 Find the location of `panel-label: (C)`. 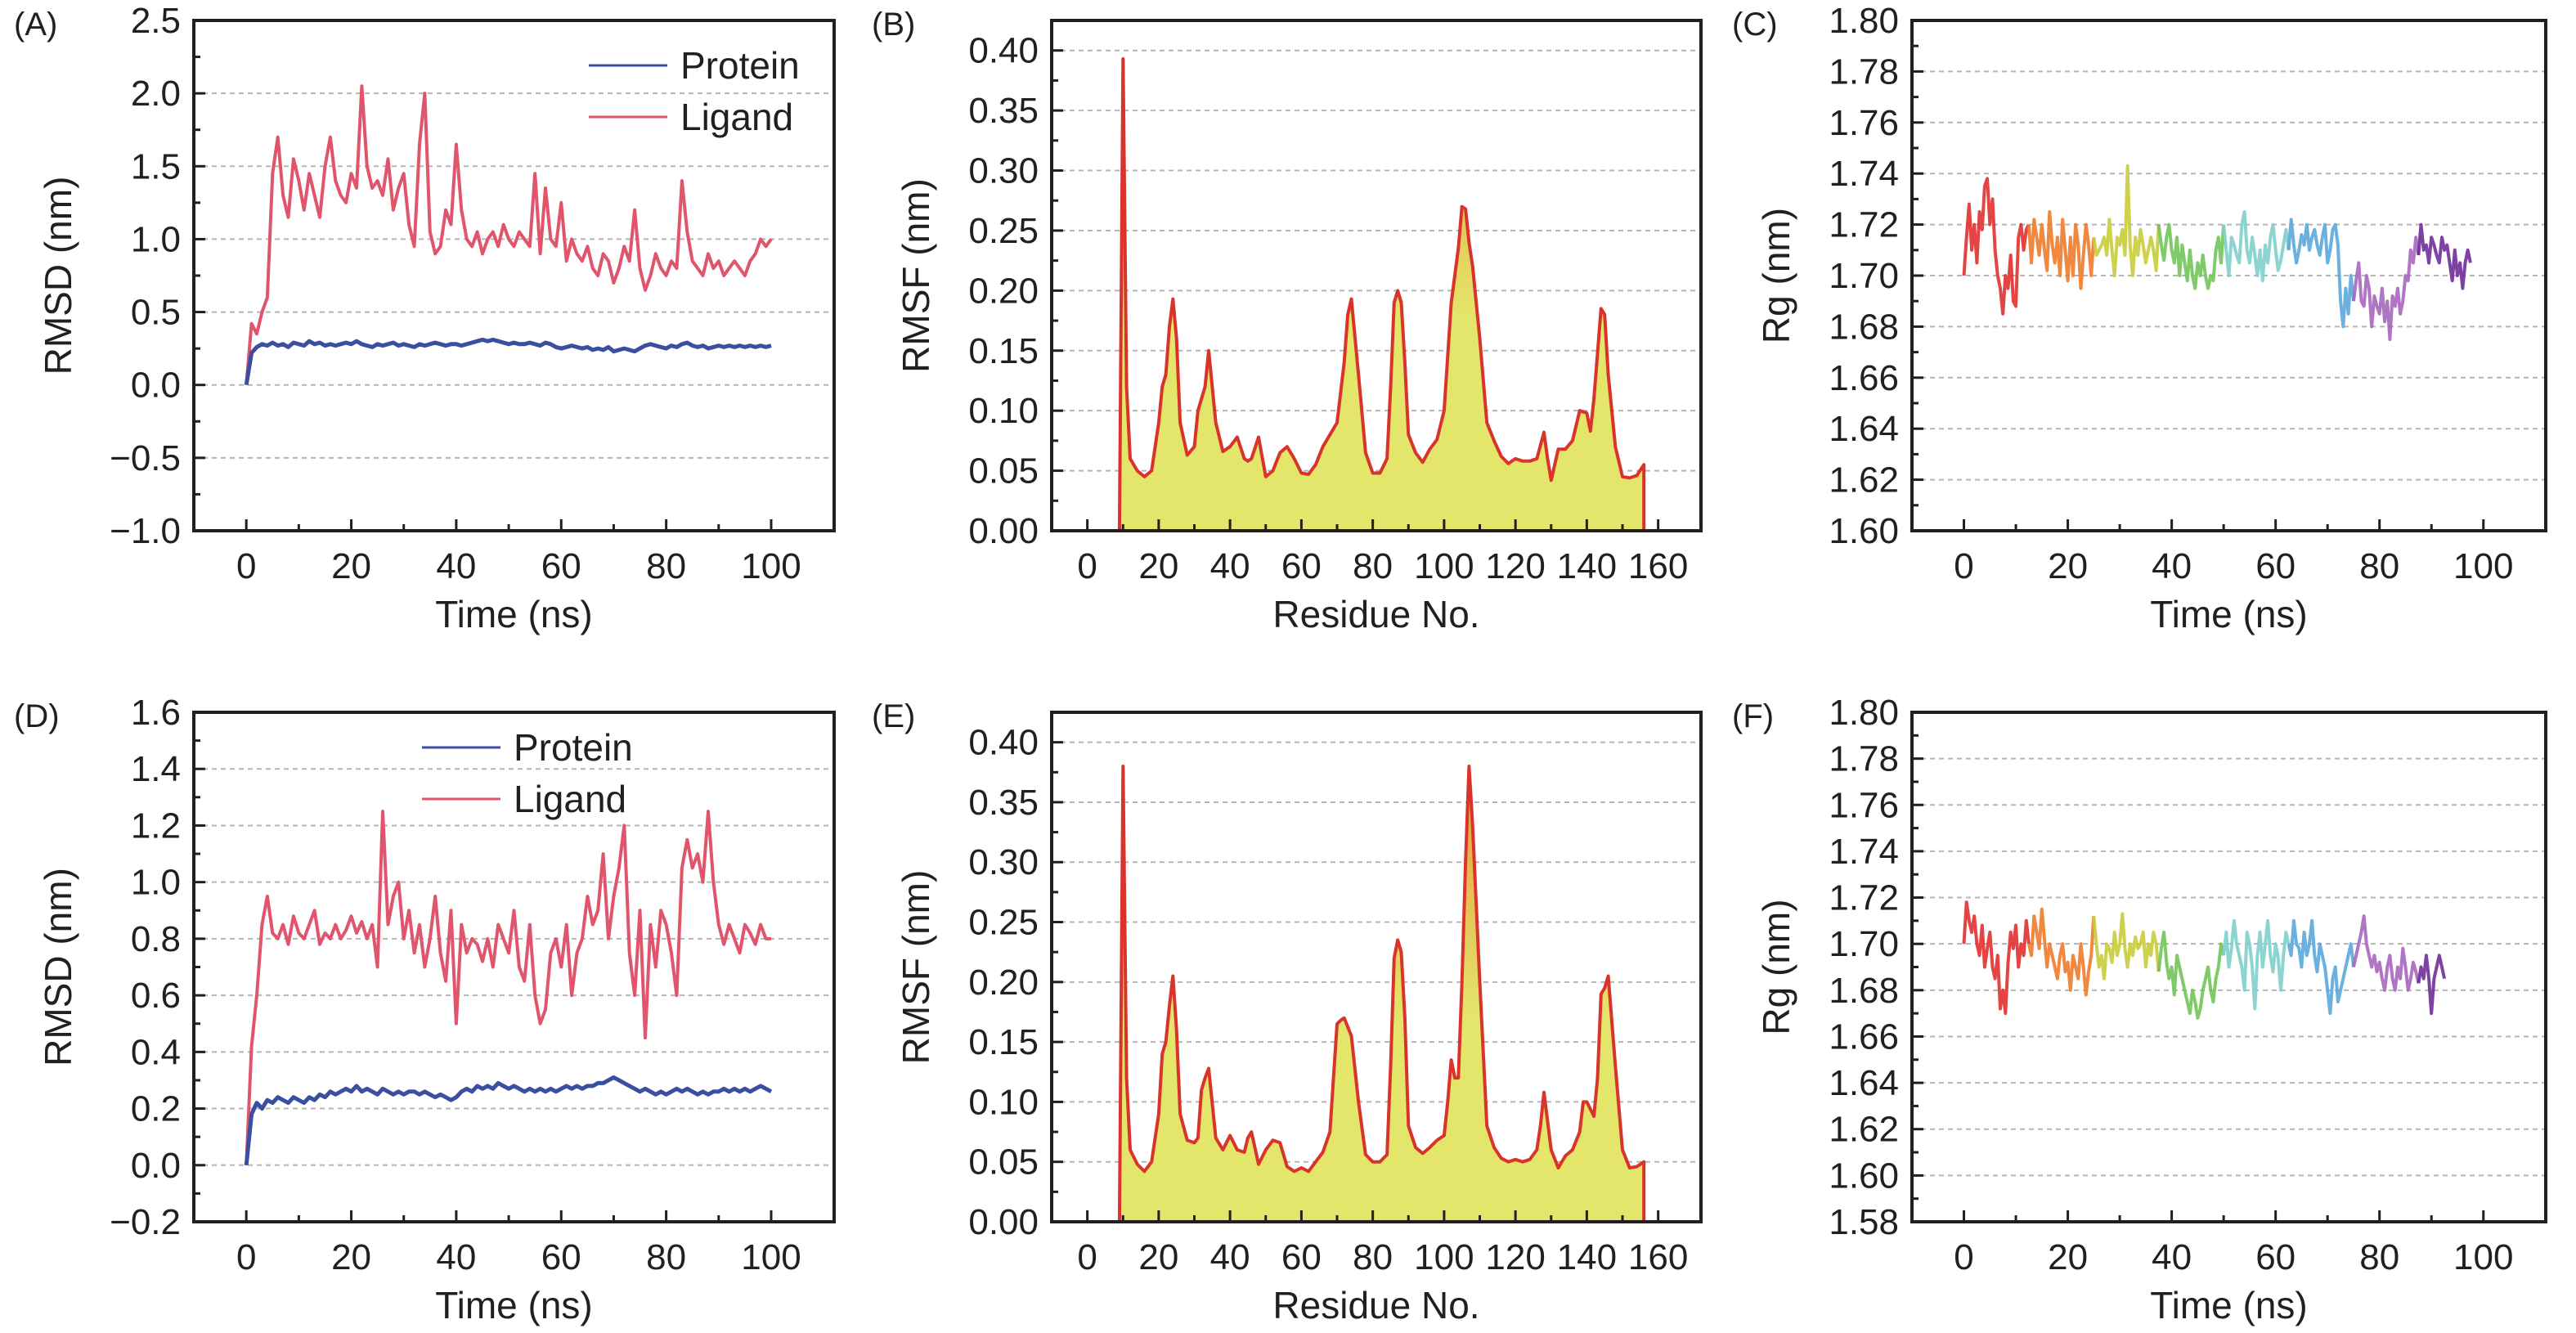

panel-label: (C) is located at coordinates (1755, 25).